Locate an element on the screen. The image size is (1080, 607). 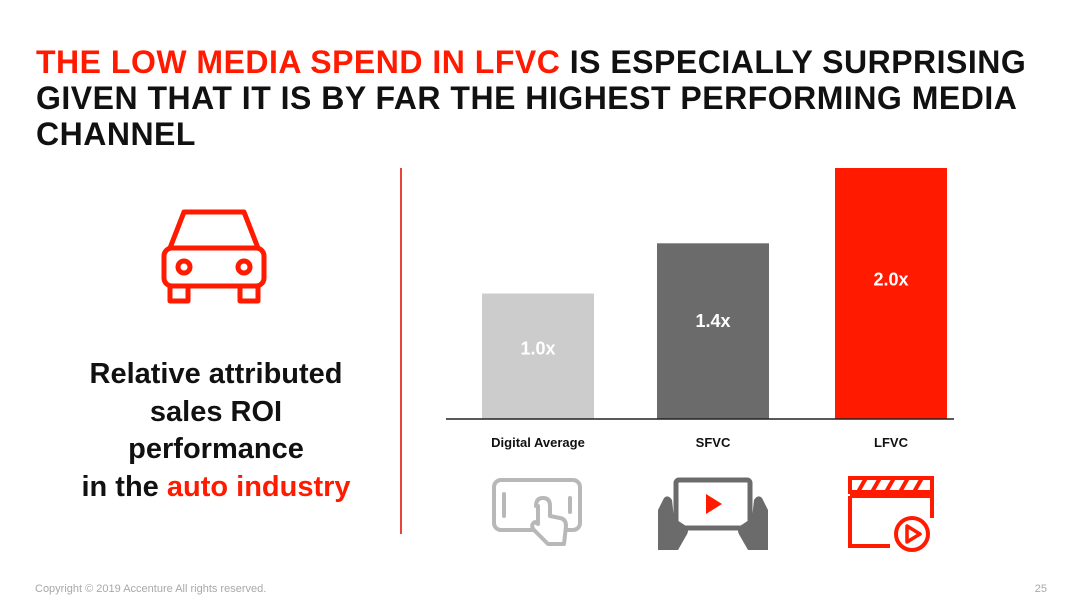
title-highlight: THE LOW MEDIA SPEND IN LFVC is located at coordinates (298, 62).